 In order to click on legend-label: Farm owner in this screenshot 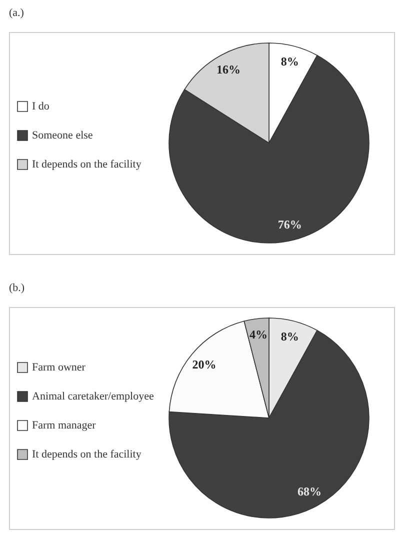, I will do `click(59, 368)`.